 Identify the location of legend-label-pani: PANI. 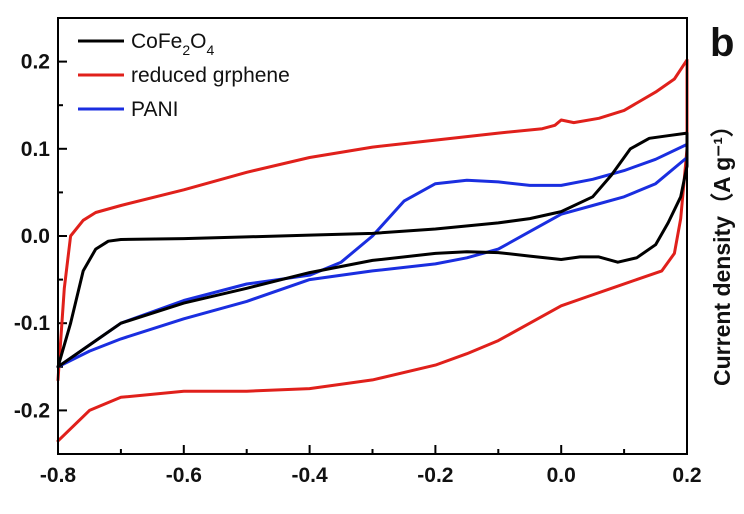
(154, 109).